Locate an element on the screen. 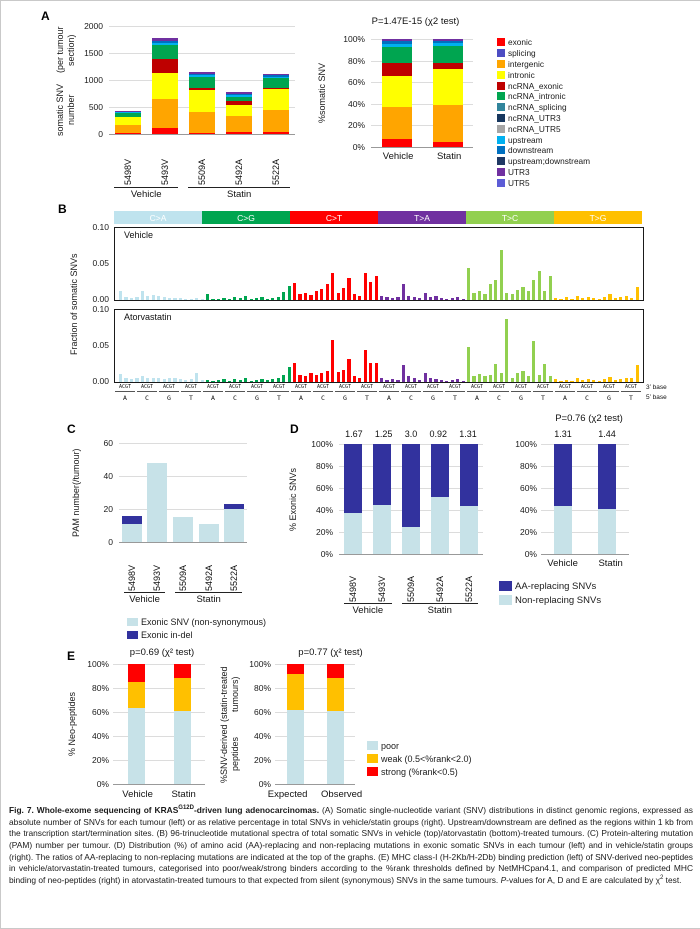 This screenshot has width=700, height=929. panel-d-right-y-ticks: 100% 80% 60% 40% 20% 0% is located at coordinates (526, 499).